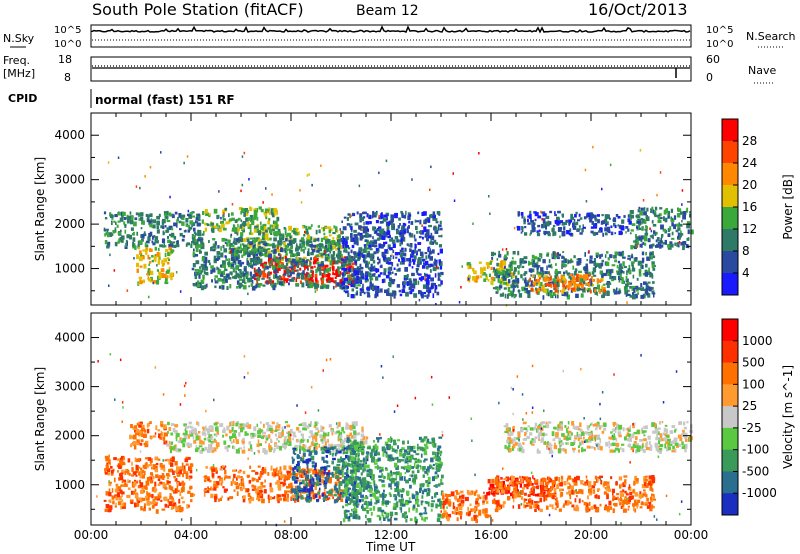  I want to click on colorbar-swatch, so click(730, 240).